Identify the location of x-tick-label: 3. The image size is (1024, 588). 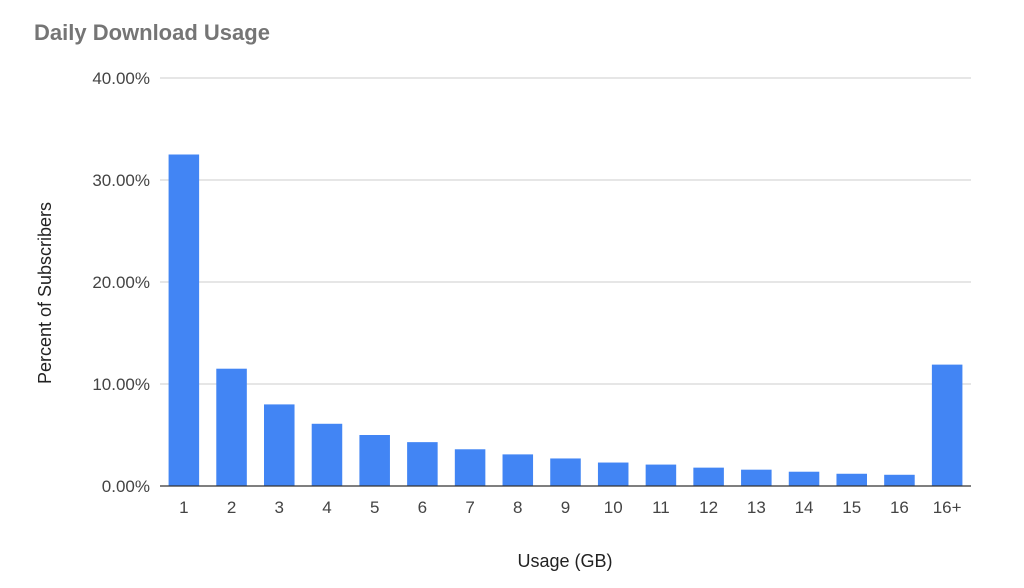
(279, 507).